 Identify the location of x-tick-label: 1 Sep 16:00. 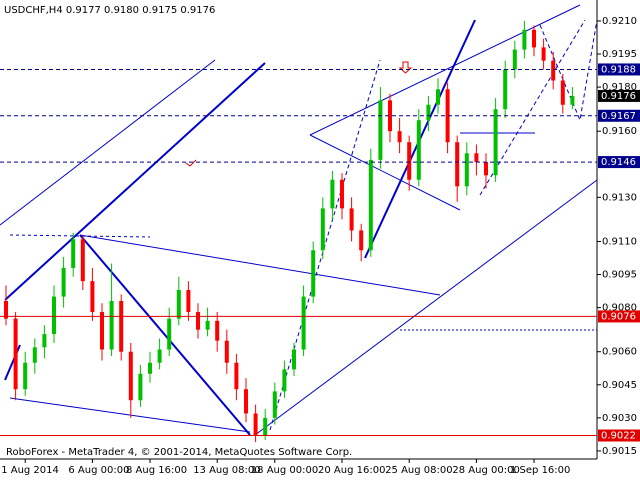
(540, 470).